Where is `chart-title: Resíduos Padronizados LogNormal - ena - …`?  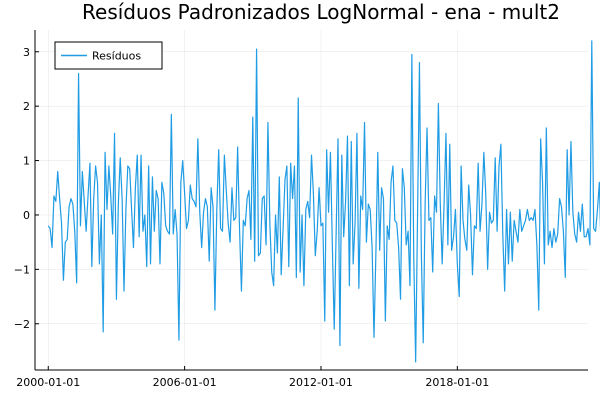 chart-title: Resíduos Padronizados LogNormal - ena - … is located at coordinates (321, 12).